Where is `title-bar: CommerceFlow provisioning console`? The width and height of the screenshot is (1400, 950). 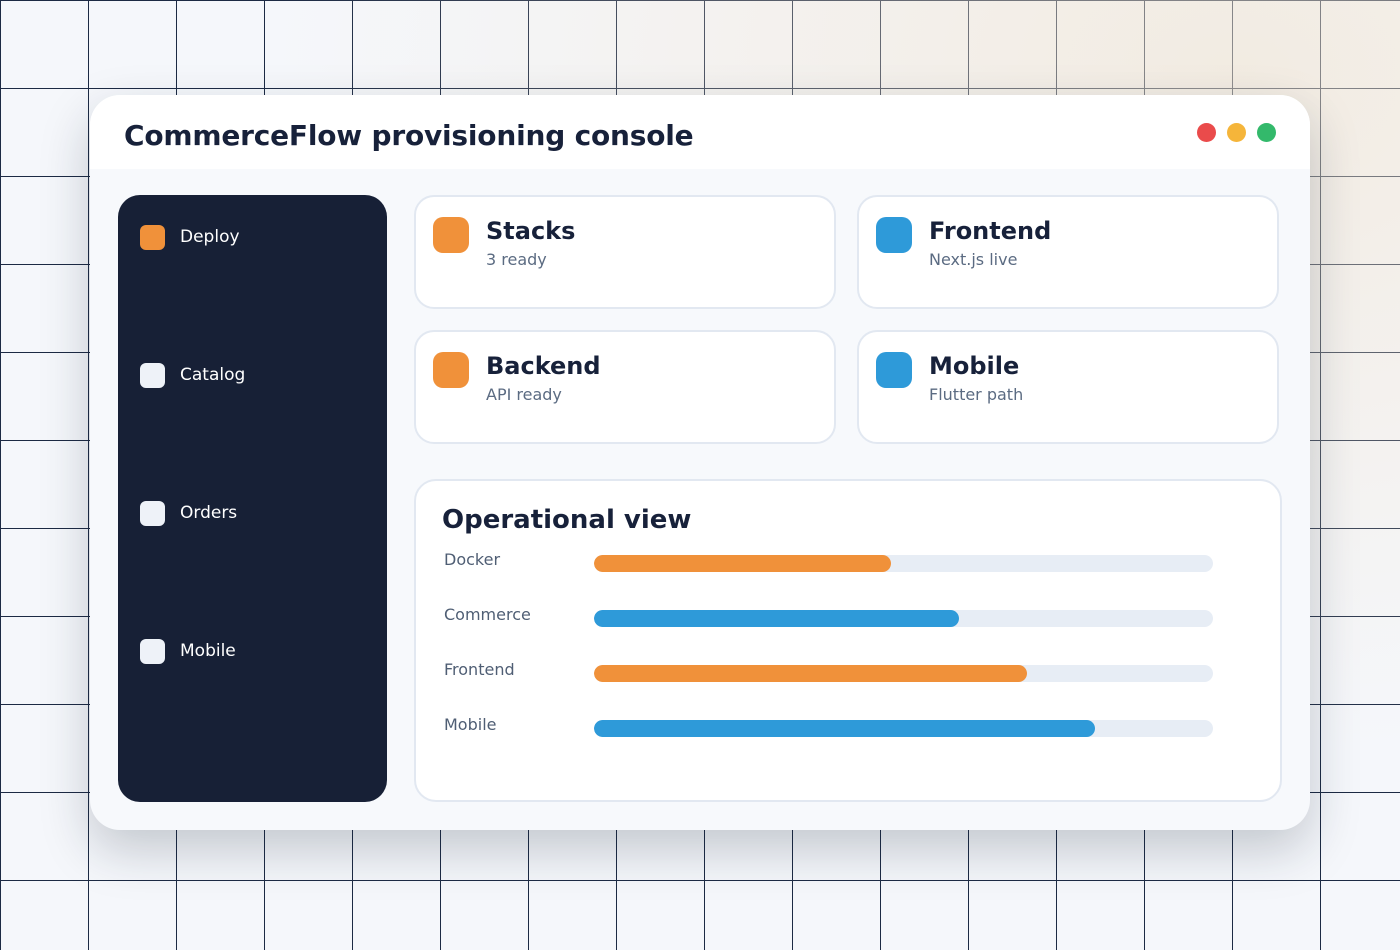 title-bar: CommerceFlow provisioning console is located at coordinates (700, 132).